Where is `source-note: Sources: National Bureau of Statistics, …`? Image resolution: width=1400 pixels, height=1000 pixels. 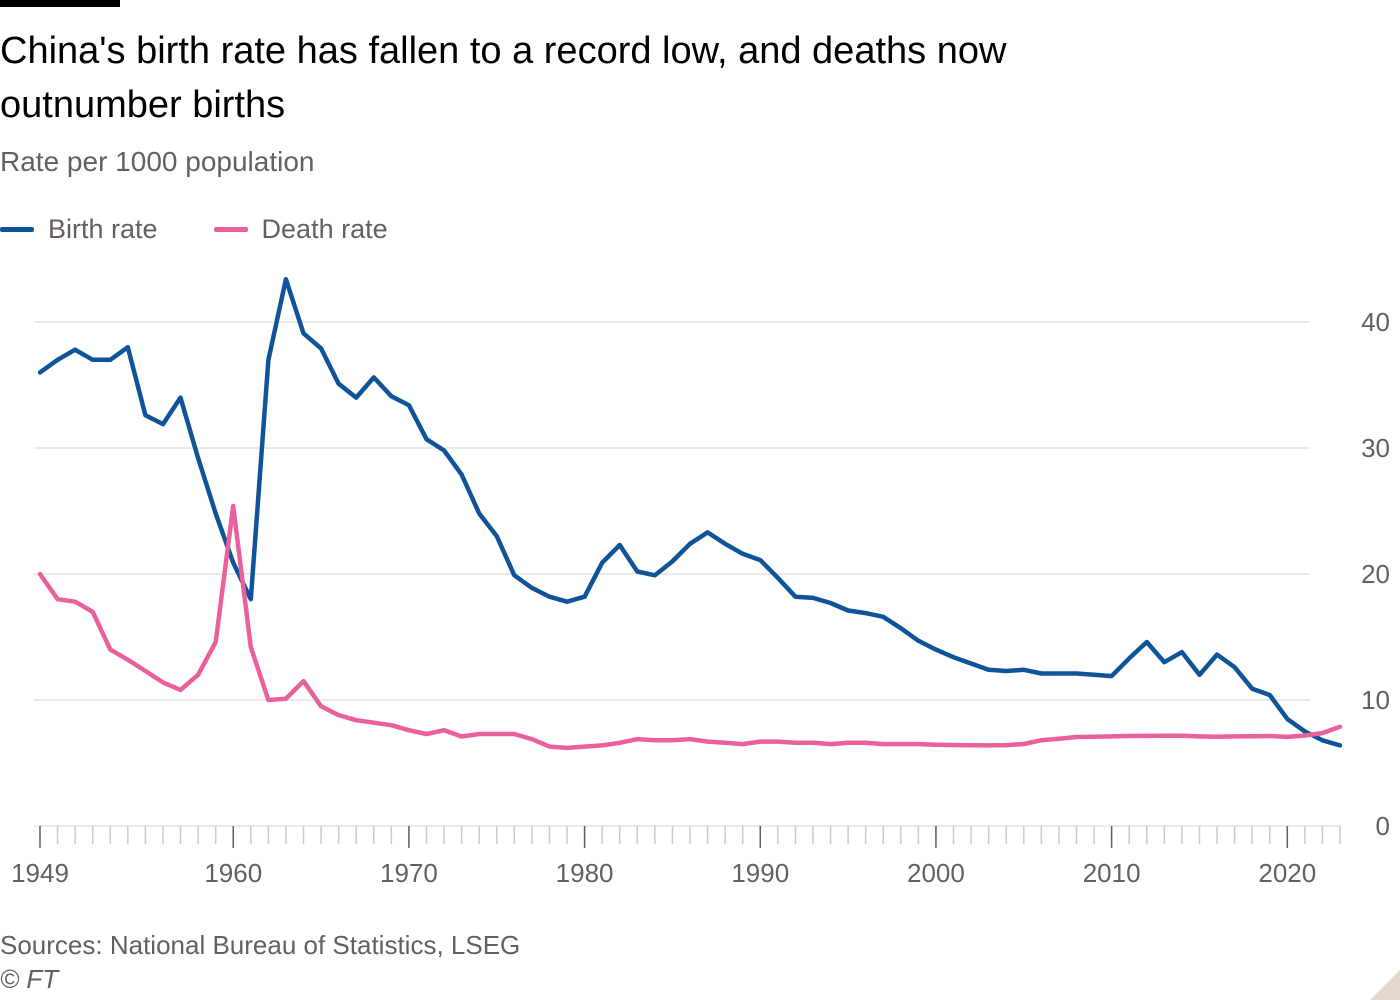
source-note: Sources: National Bureau of Statistics, … is located at coordinates (260, 945).